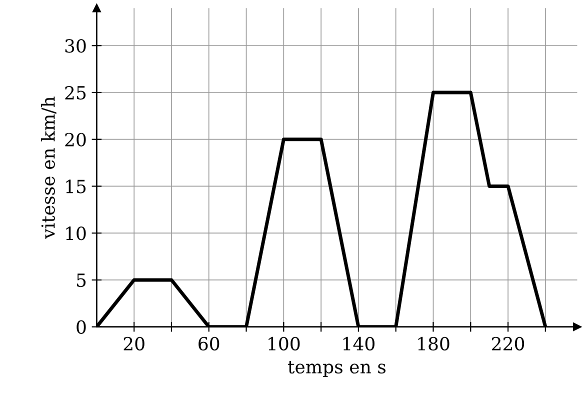  What do you see at coordinates (76, 233) in the screenshot?
I see `y-tick-label: 10` at bounding box center [76, 233].